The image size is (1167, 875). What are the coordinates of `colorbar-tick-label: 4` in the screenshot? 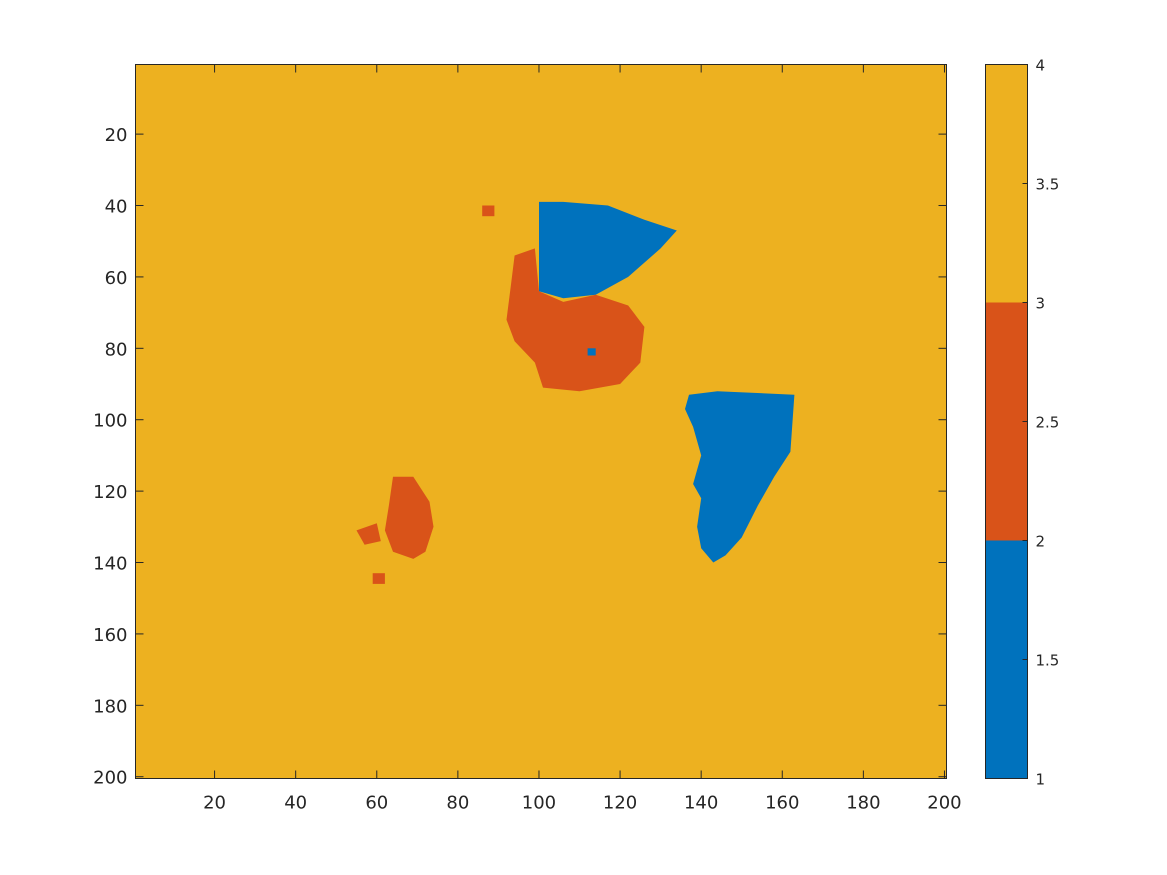 It's located at (1041, 66).